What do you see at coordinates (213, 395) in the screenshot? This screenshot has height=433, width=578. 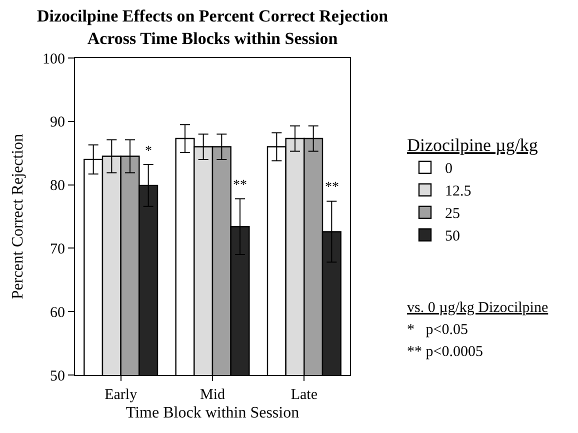 I see `x-tick-label: Mid` at bounding box center [213, 395].